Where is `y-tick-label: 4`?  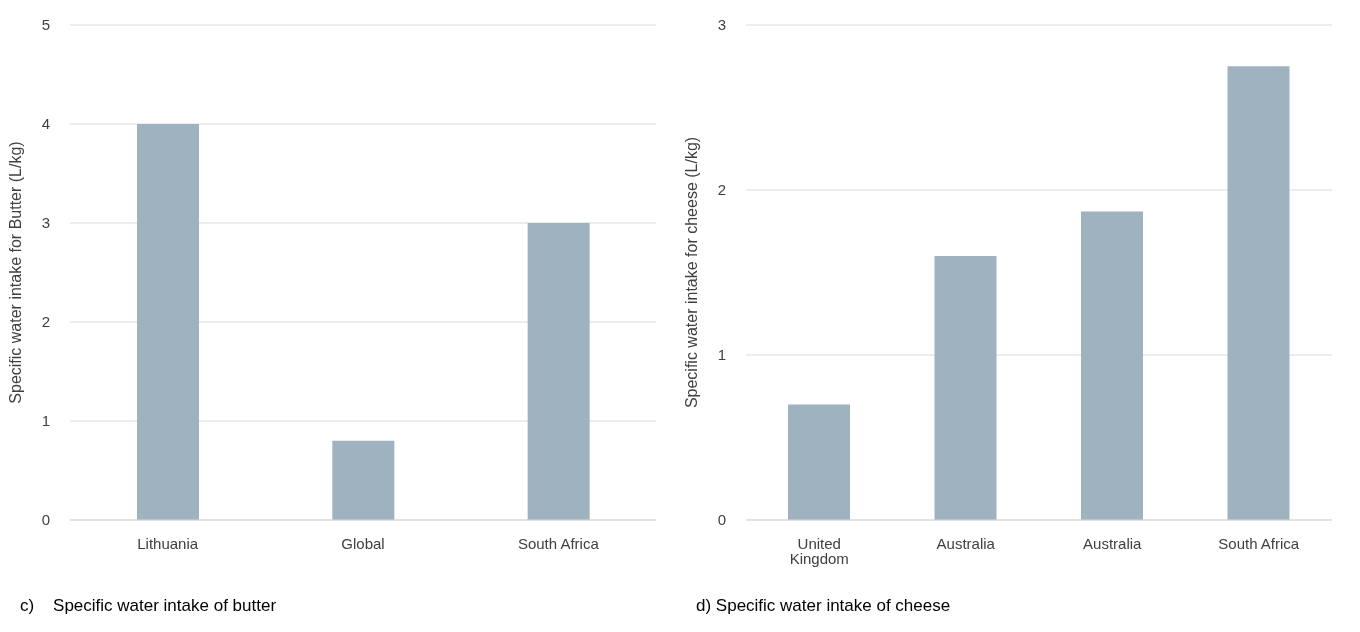 y-tick-label: 4 is located at coordinates (45, 124).